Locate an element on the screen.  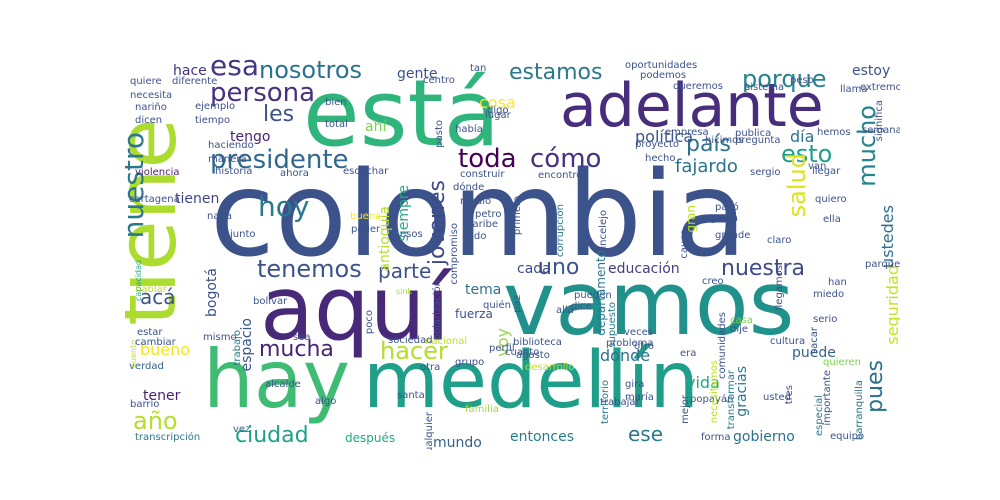
word-cloud-word: han is located at coordinates (837, 282).